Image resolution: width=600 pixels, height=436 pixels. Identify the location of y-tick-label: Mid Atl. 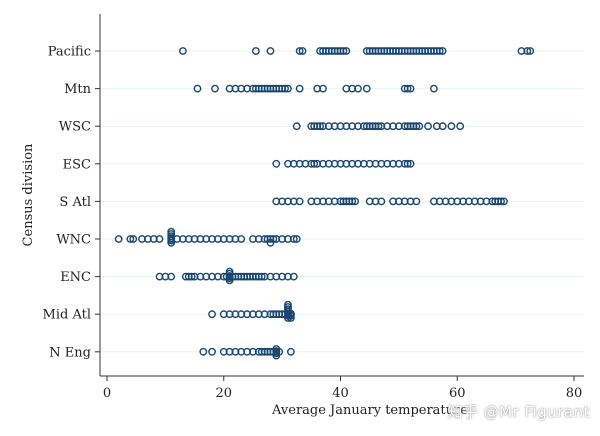
(67, 315).